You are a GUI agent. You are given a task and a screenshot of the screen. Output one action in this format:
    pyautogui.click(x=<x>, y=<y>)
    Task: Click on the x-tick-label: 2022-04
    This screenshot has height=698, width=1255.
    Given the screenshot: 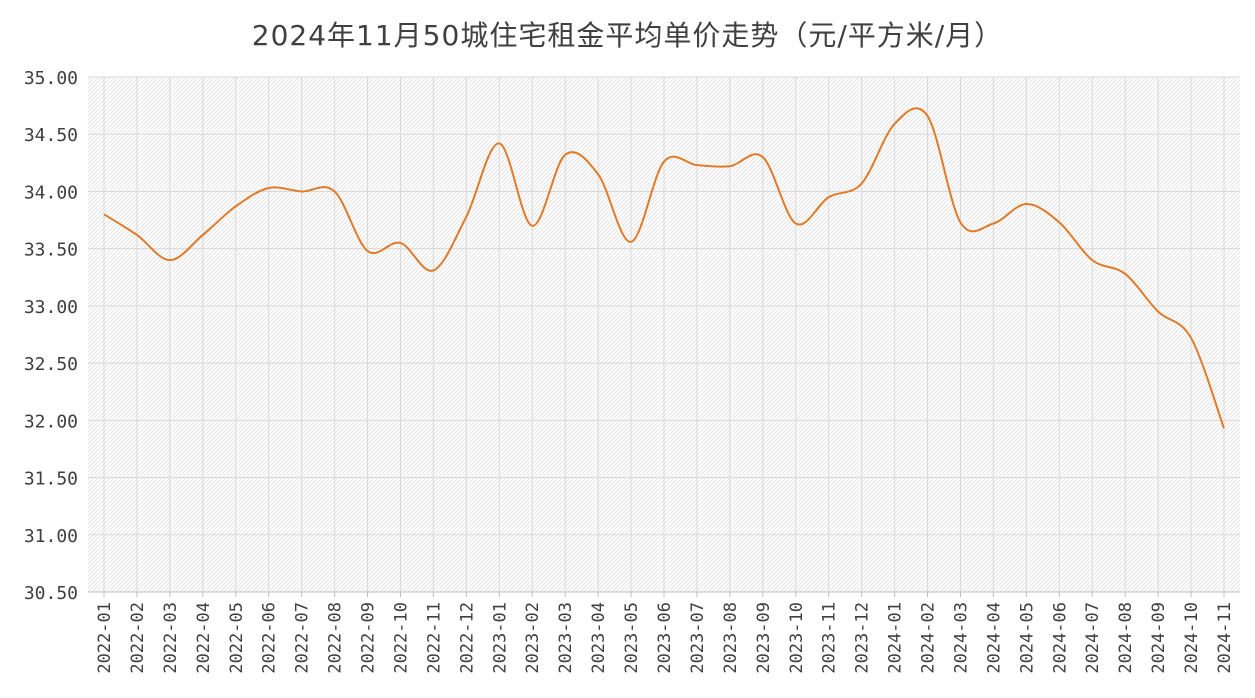 What is the action you would take?
    pyautogui.click(x=204, y=638)
    